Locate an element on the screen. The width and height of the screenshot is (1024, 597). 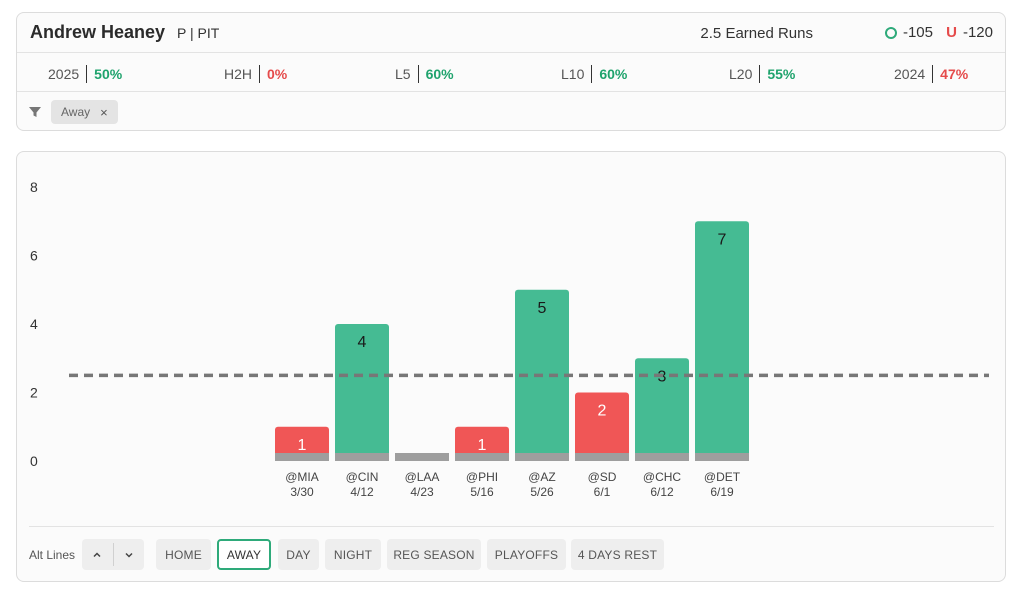
alt-lines-stepper is located at coordinates (113, 554).